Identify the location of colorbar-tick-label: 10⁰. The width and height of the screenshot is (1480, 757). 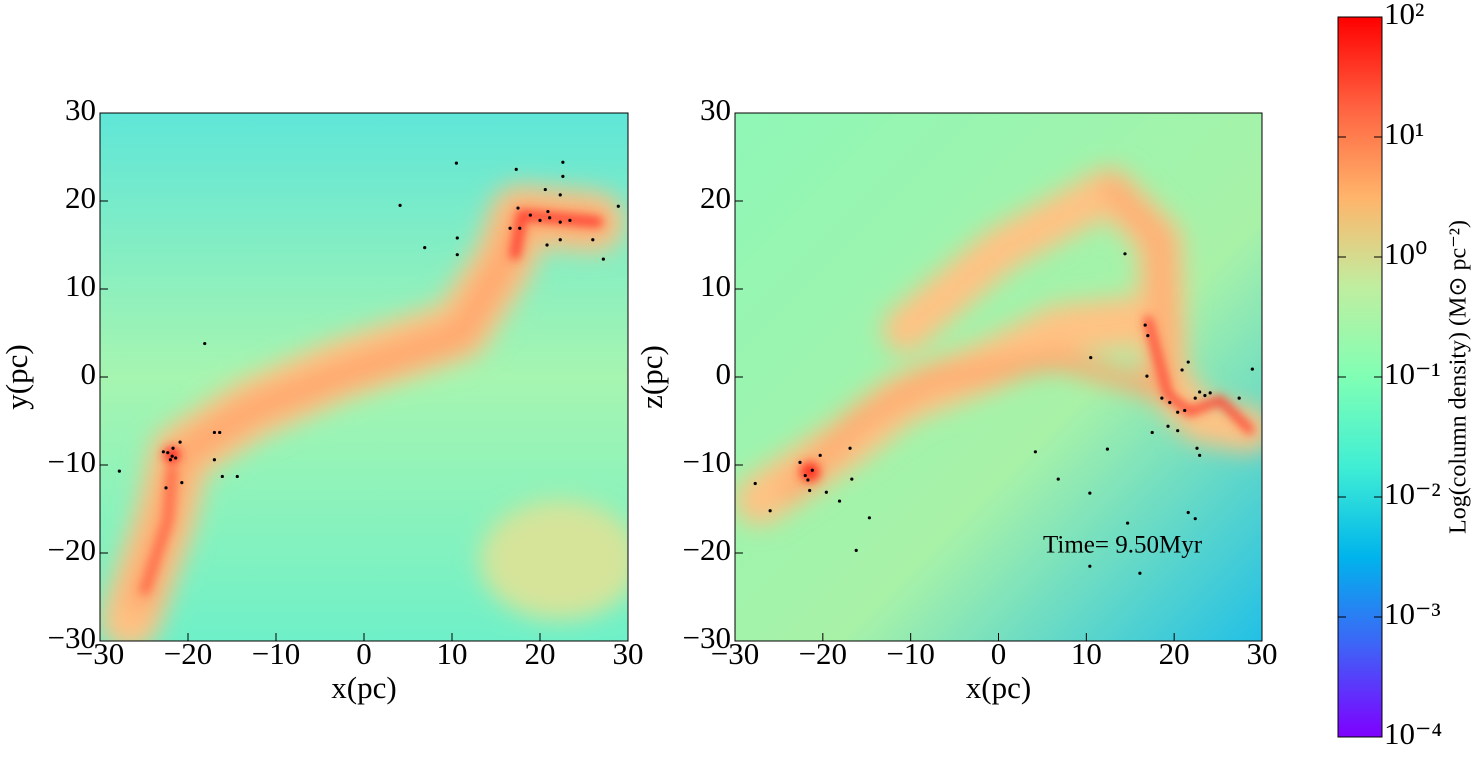
(1405, 253).